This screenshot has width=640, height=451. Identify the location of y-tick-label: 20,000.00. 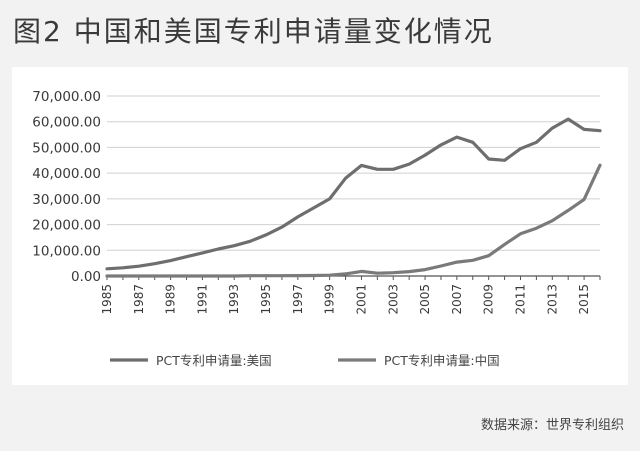
(66, 226).